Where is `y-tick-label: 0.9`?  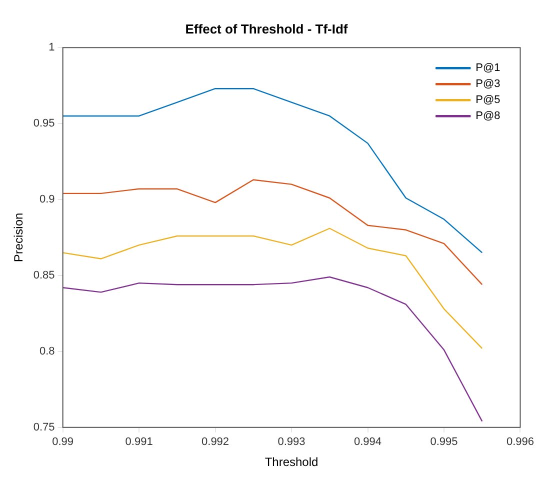
y-tick-label: 0.9 is located at coordinates (47, 200).